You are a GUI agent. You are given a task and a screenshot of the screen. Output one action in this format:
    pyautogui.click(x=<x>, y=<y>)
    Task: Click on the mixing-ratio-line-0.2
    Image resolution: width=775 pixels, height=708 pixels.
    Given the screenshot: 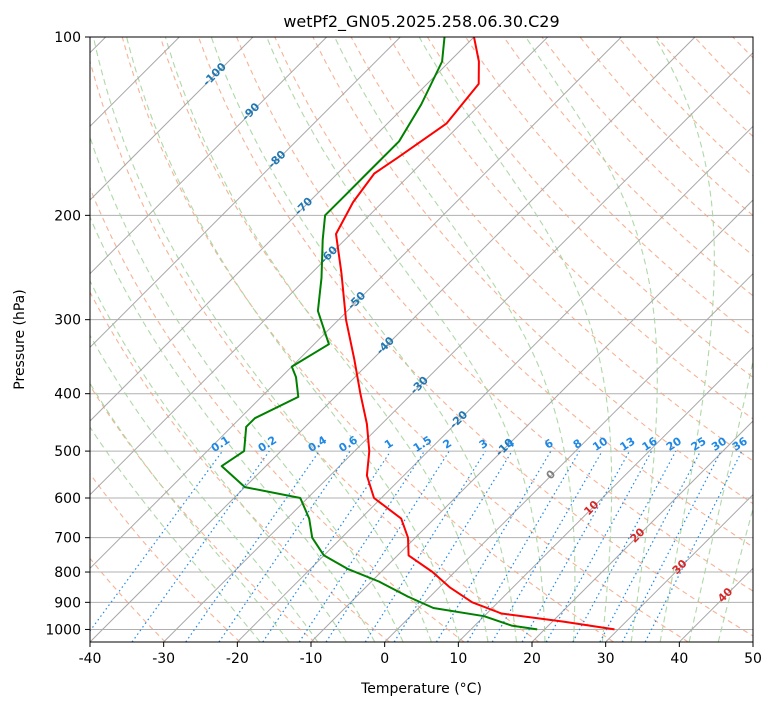 What is the action you would take?
    pyautogui.click(x=200, y=546)
    